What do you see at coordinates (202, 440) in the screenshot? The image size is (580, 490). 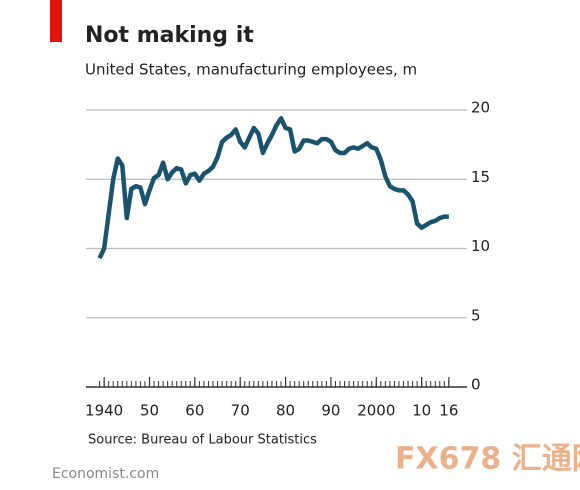 I see `source: Source: Bureau of Labour Statistics` at bounding box center [202, 440].